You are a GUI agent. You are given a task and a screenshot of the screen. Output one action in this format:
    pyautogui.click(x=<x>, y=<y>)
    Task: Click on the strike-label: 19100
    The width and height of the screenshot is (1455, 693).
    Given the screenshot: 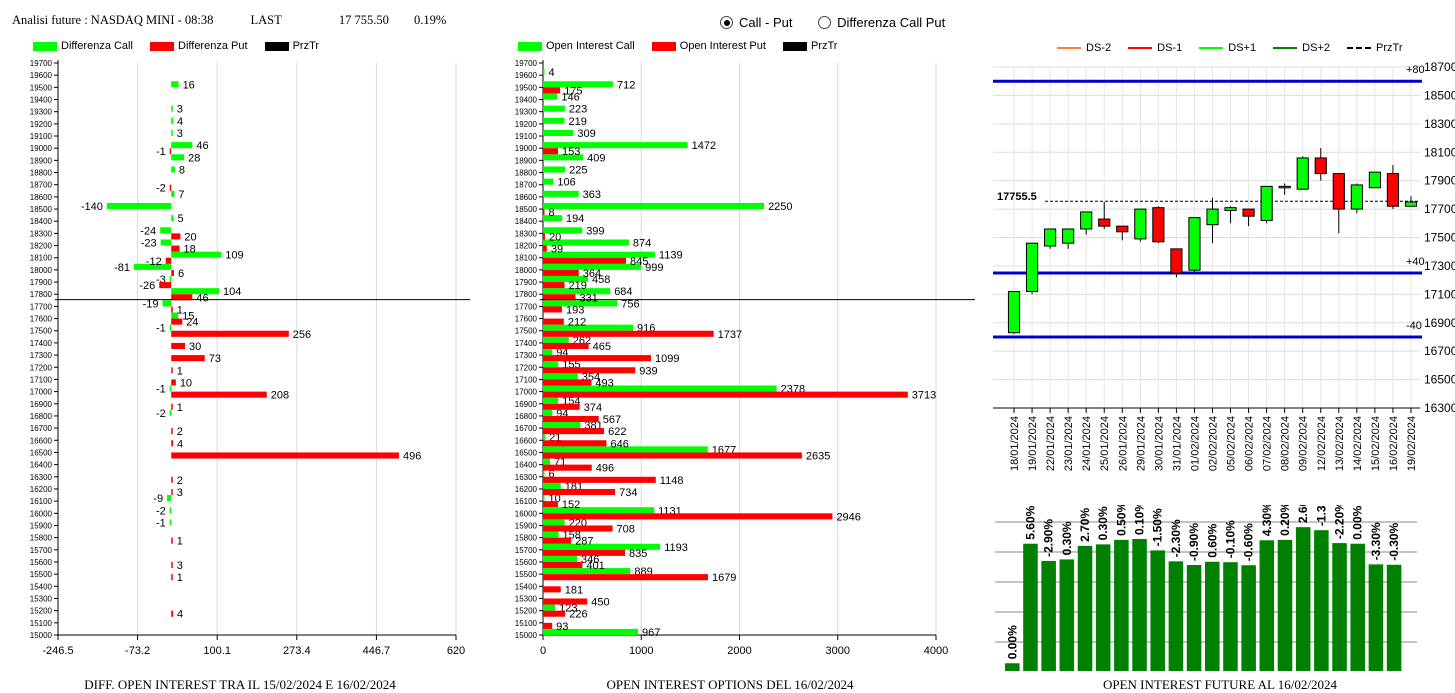 What is the action you would take?
    pyautogui.click(x=526, y=136)
    